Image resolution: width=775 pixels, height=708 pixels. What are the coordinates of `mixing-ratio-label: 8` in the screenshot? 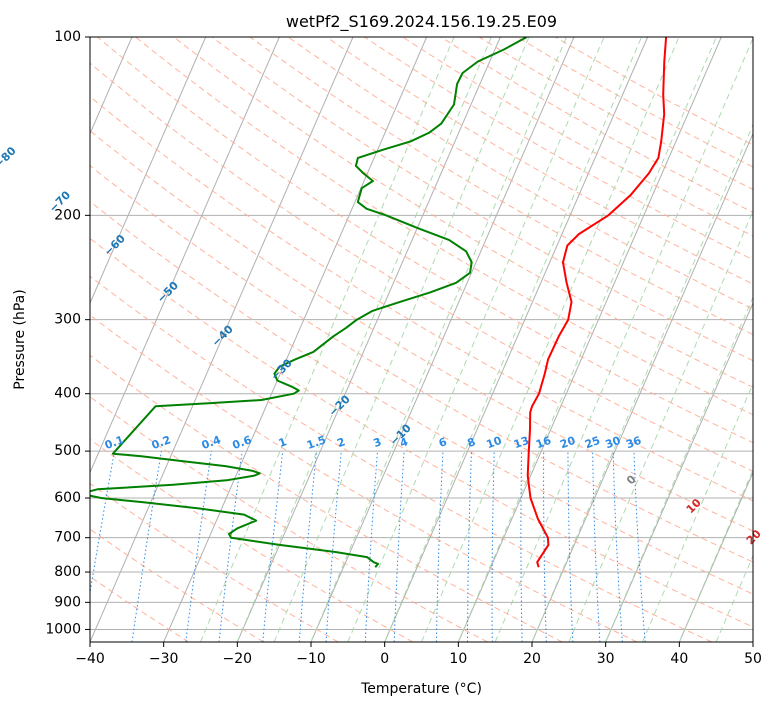 It's located at (472, 442).